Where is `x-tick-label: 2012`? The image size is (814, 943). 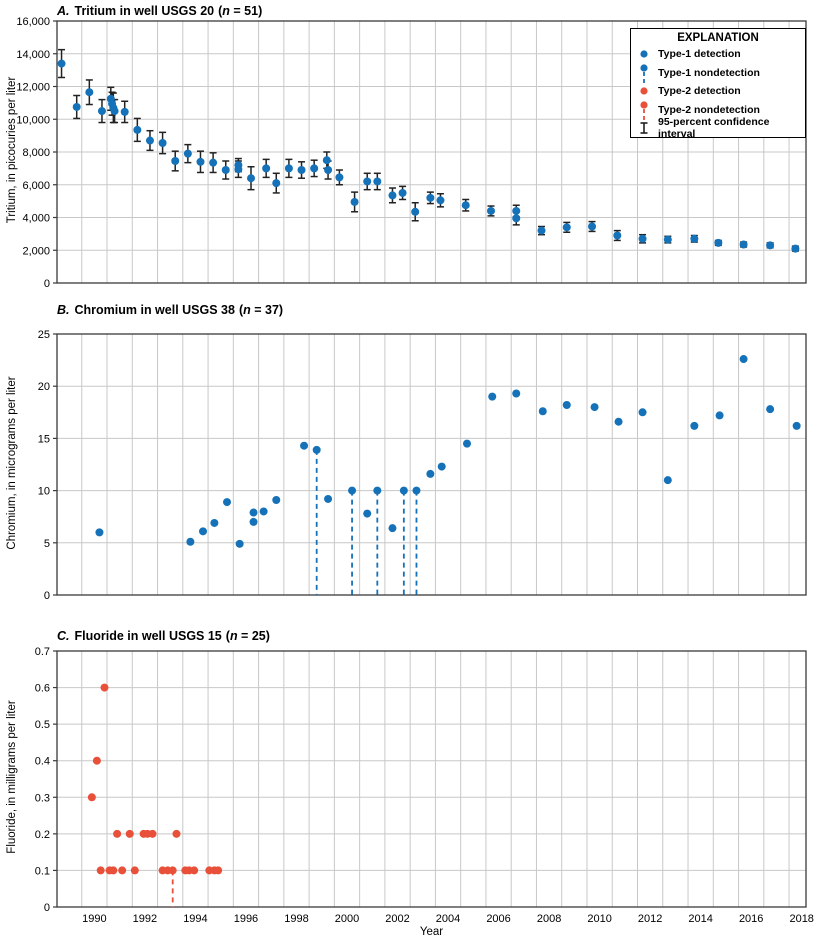 x-tick-label: 2012 is located at coordinates (650, 919).